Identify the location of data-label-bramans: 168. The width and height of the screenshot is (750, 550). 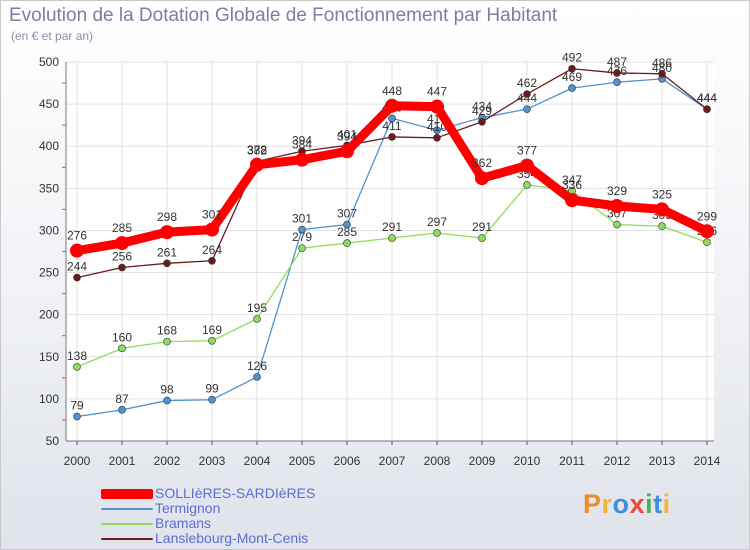
(167, 331).